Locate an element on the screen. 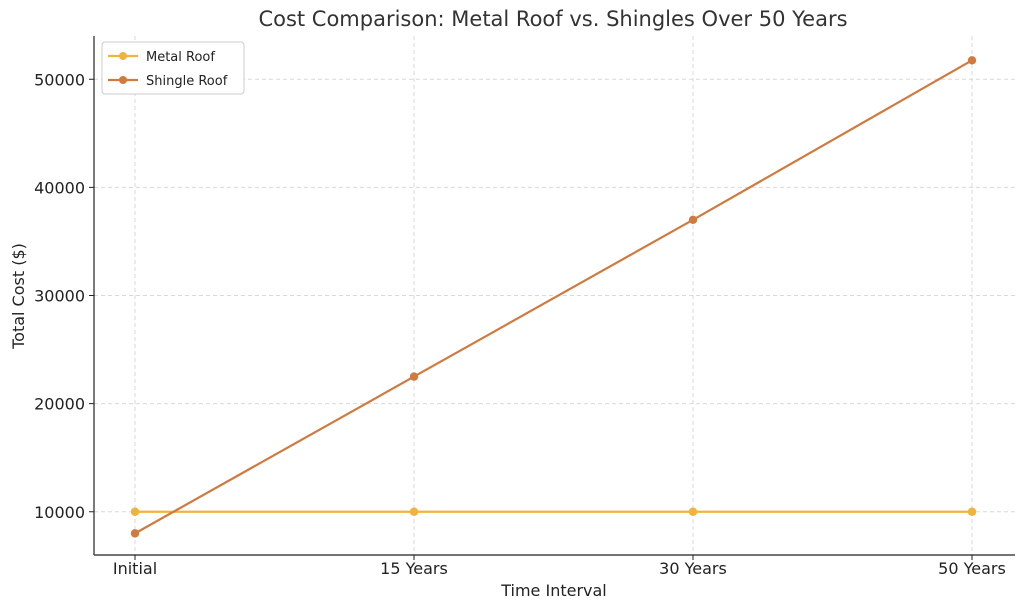 This screenshot has height=610, width=1024. legend-item: Metal Roof is located at coordinates (161, 57).